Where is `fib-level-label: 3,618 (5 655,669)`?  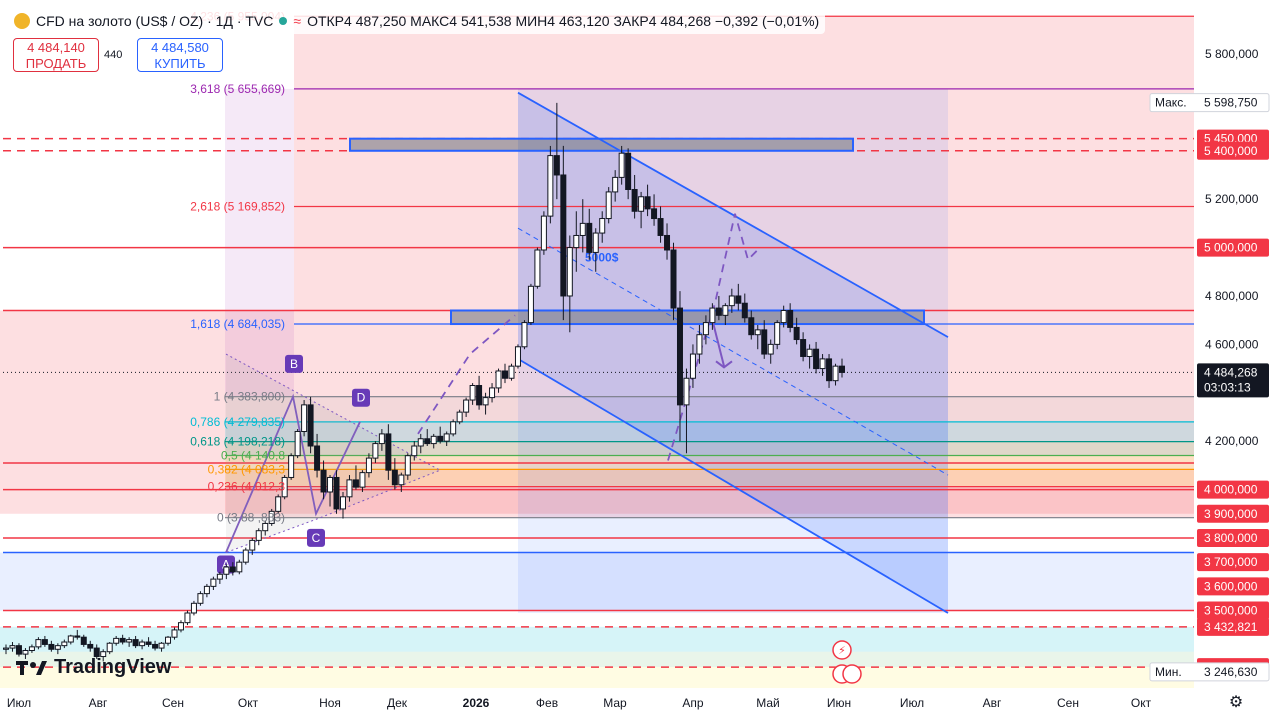 fib-level-label: 3,618 (5 655,669) is located at coordinates (237, 89).